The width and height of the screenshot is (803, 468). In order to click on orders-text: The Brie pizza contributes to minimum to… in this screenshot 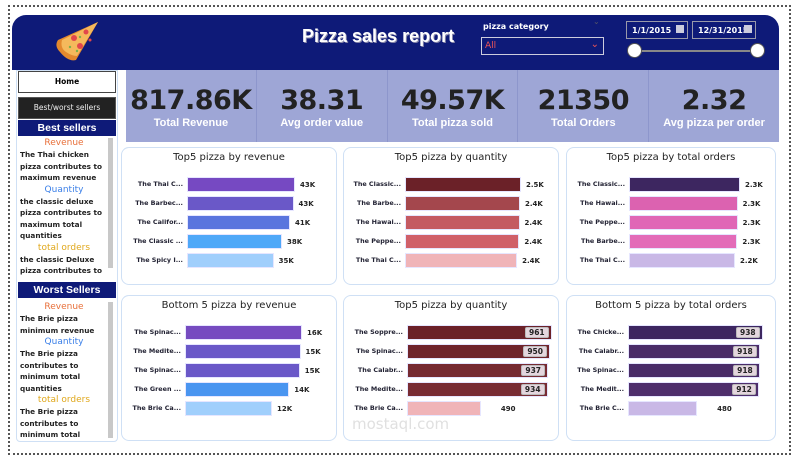, I will do `click(50, 423)`.